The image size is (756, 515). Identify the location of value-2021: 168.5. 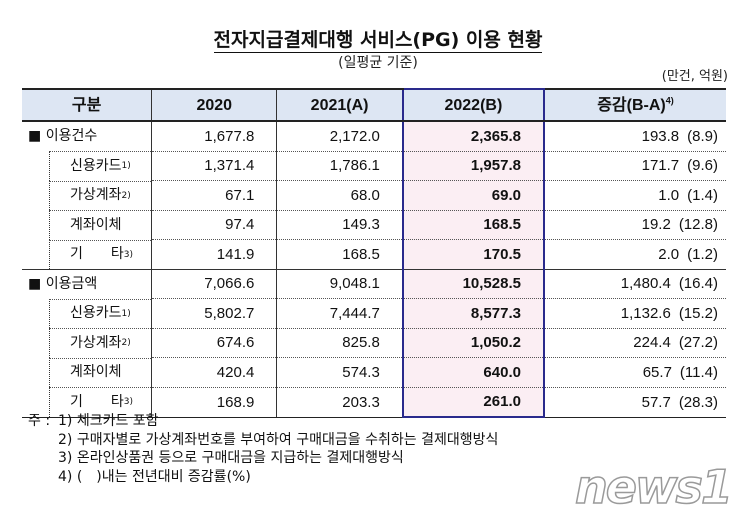
(340, 254).